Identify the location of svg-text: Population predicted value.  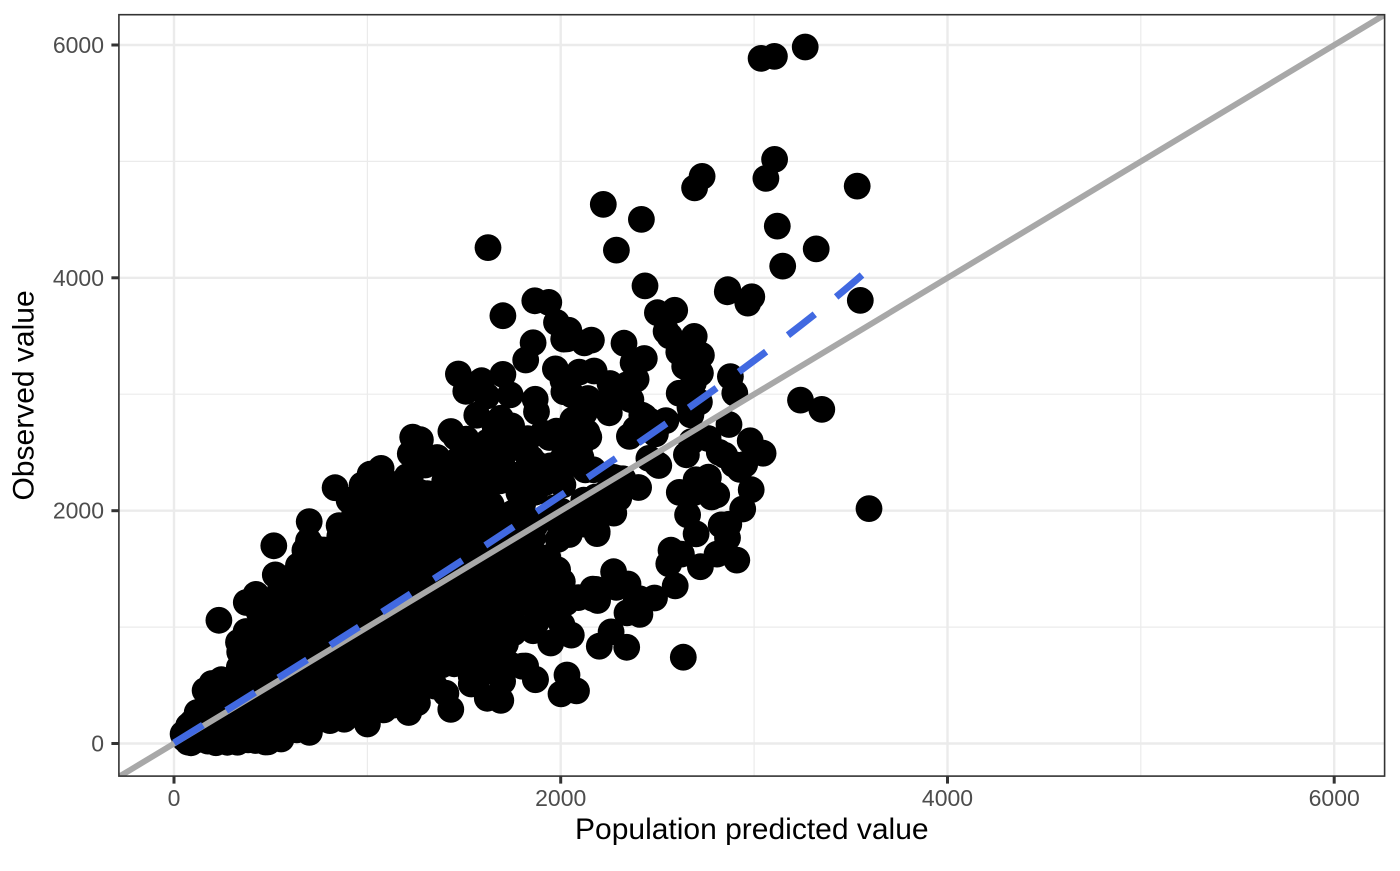
(752, 829).